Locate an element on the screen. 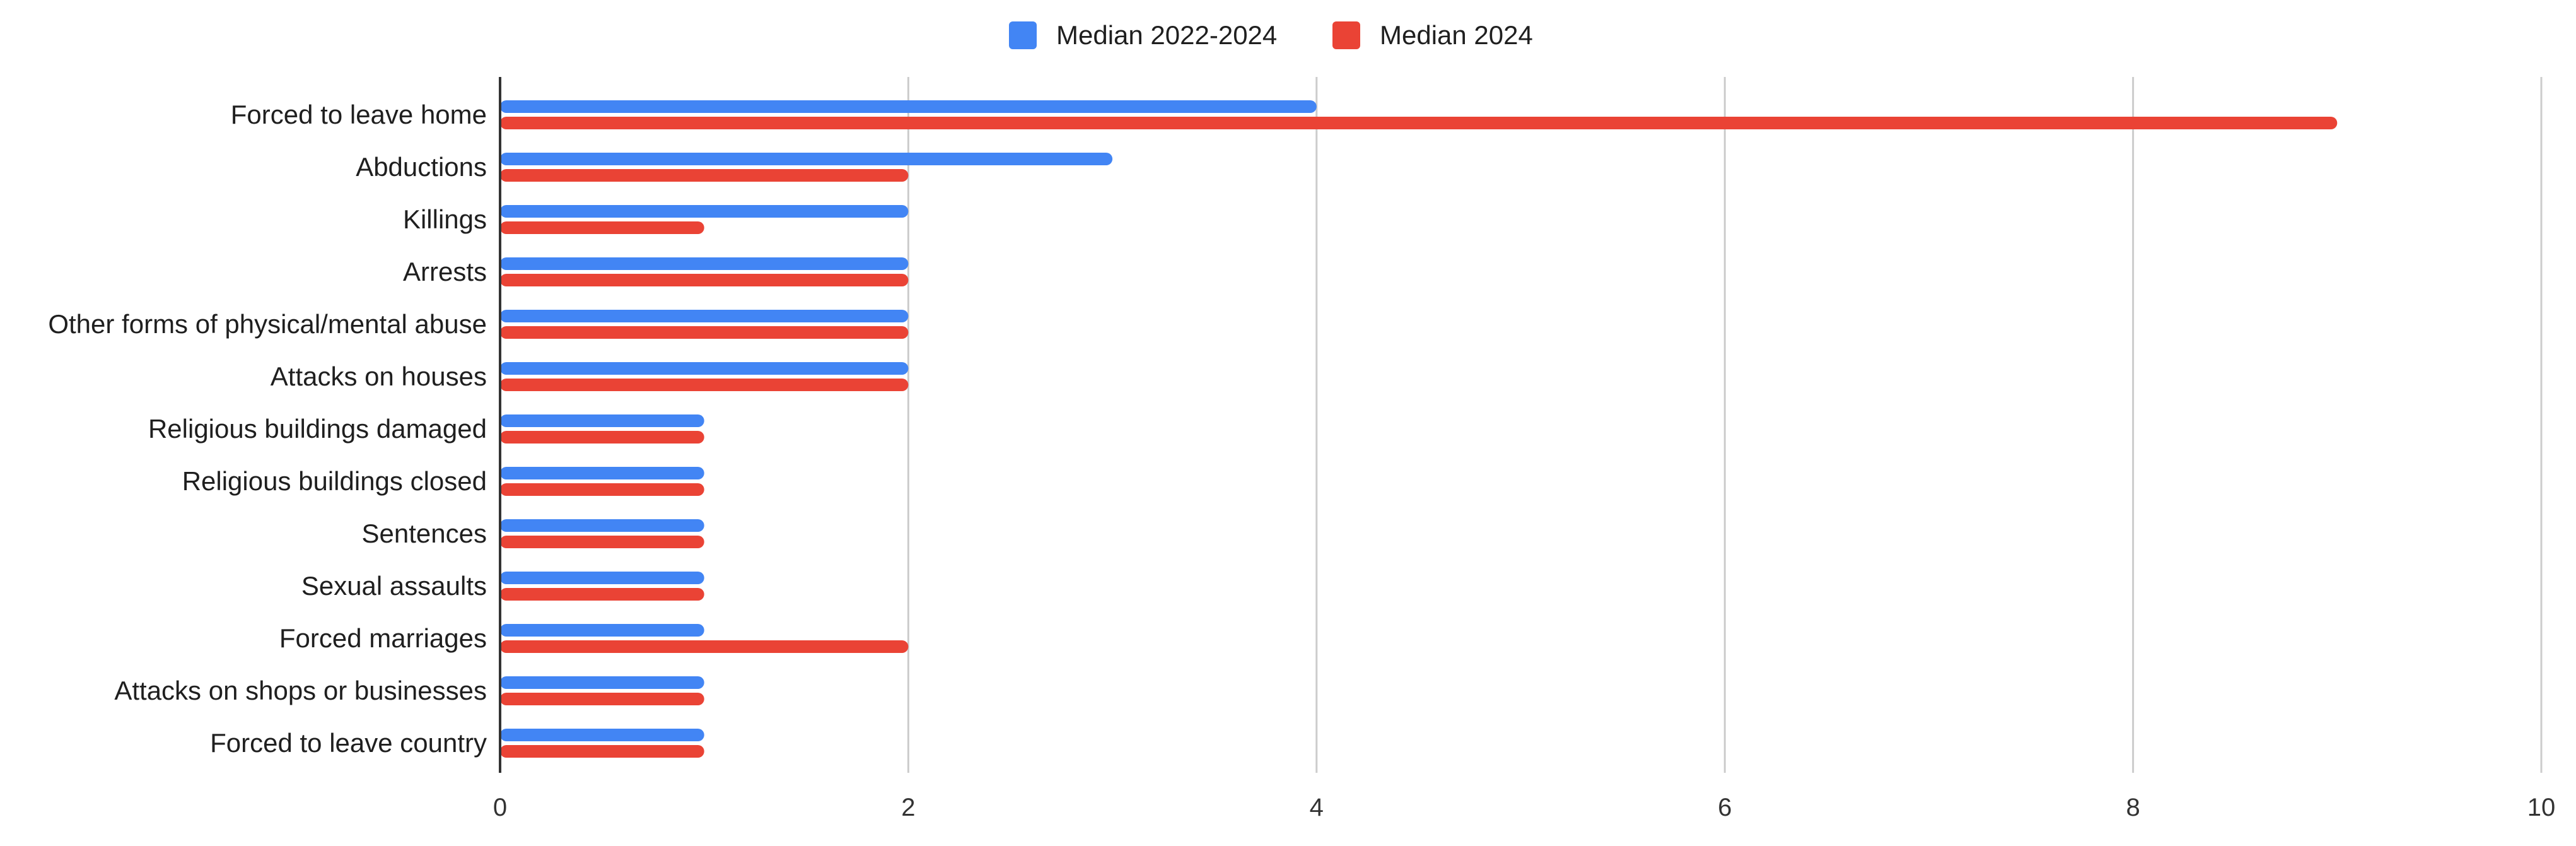  x-tick-label: 10 is located at coordinates (2542, 807).